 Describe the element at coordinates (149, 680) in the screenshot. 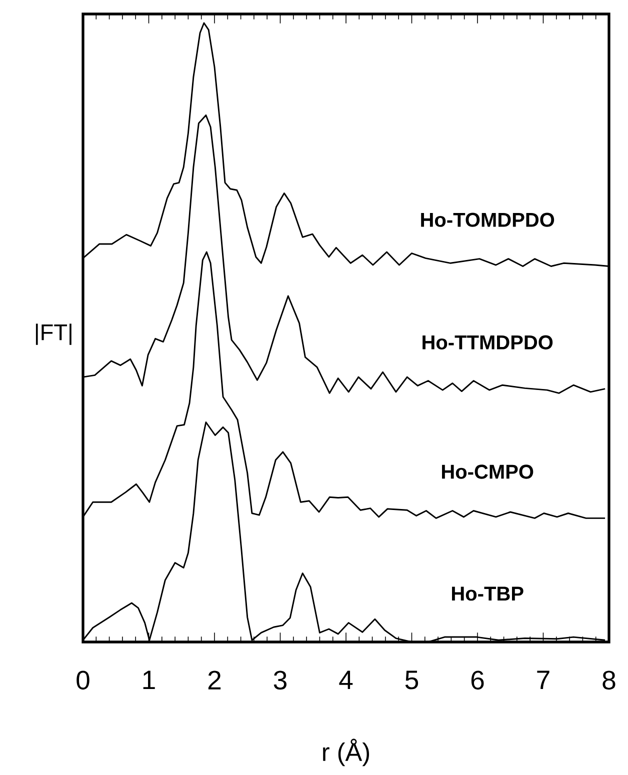

I see `x-tick-label: 1` at that location.